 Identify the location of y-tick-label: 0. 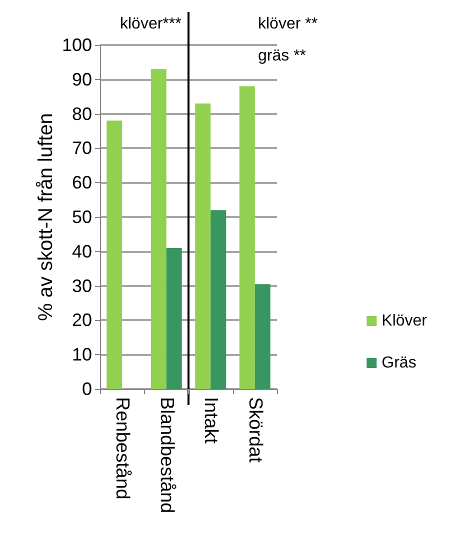
(87, 389).